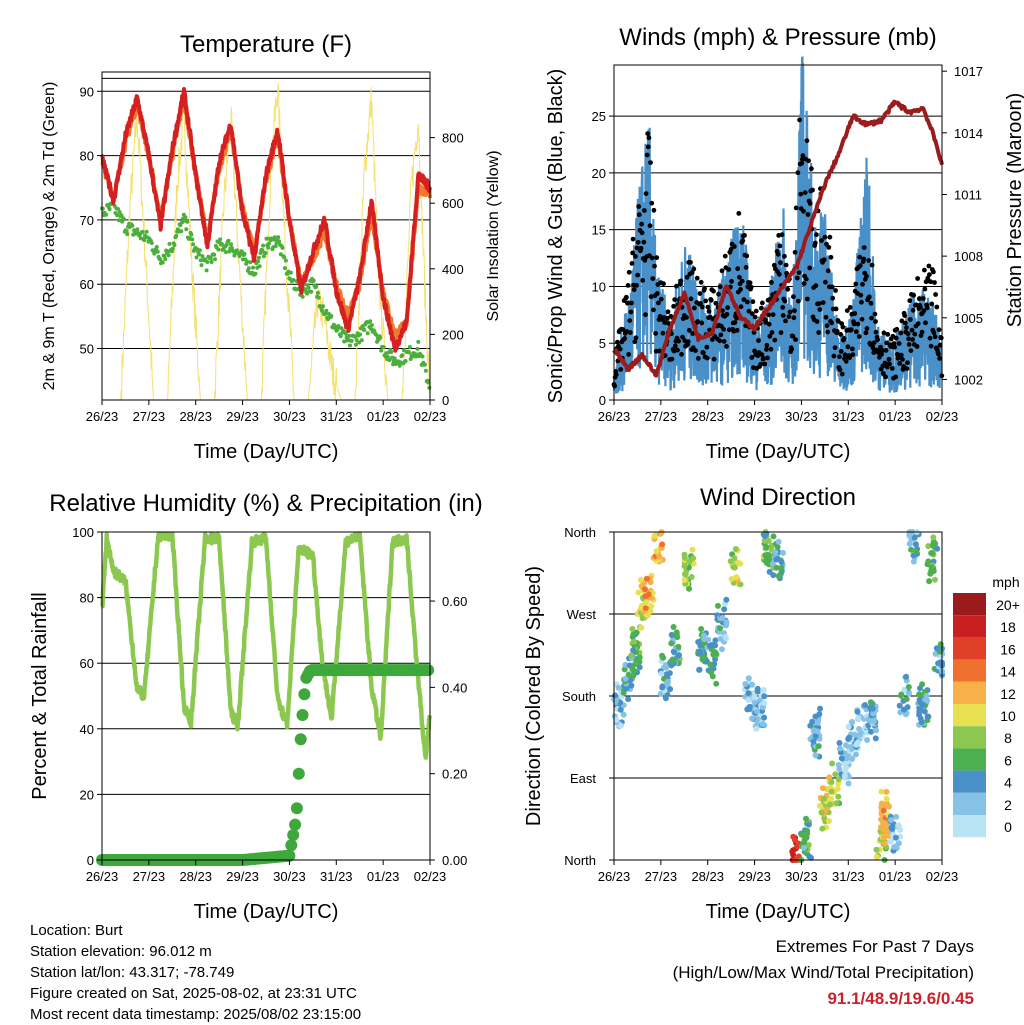 The height and width of the screenshot is (1025, 1024). I want to click on temperature-series, so click(266, 242).